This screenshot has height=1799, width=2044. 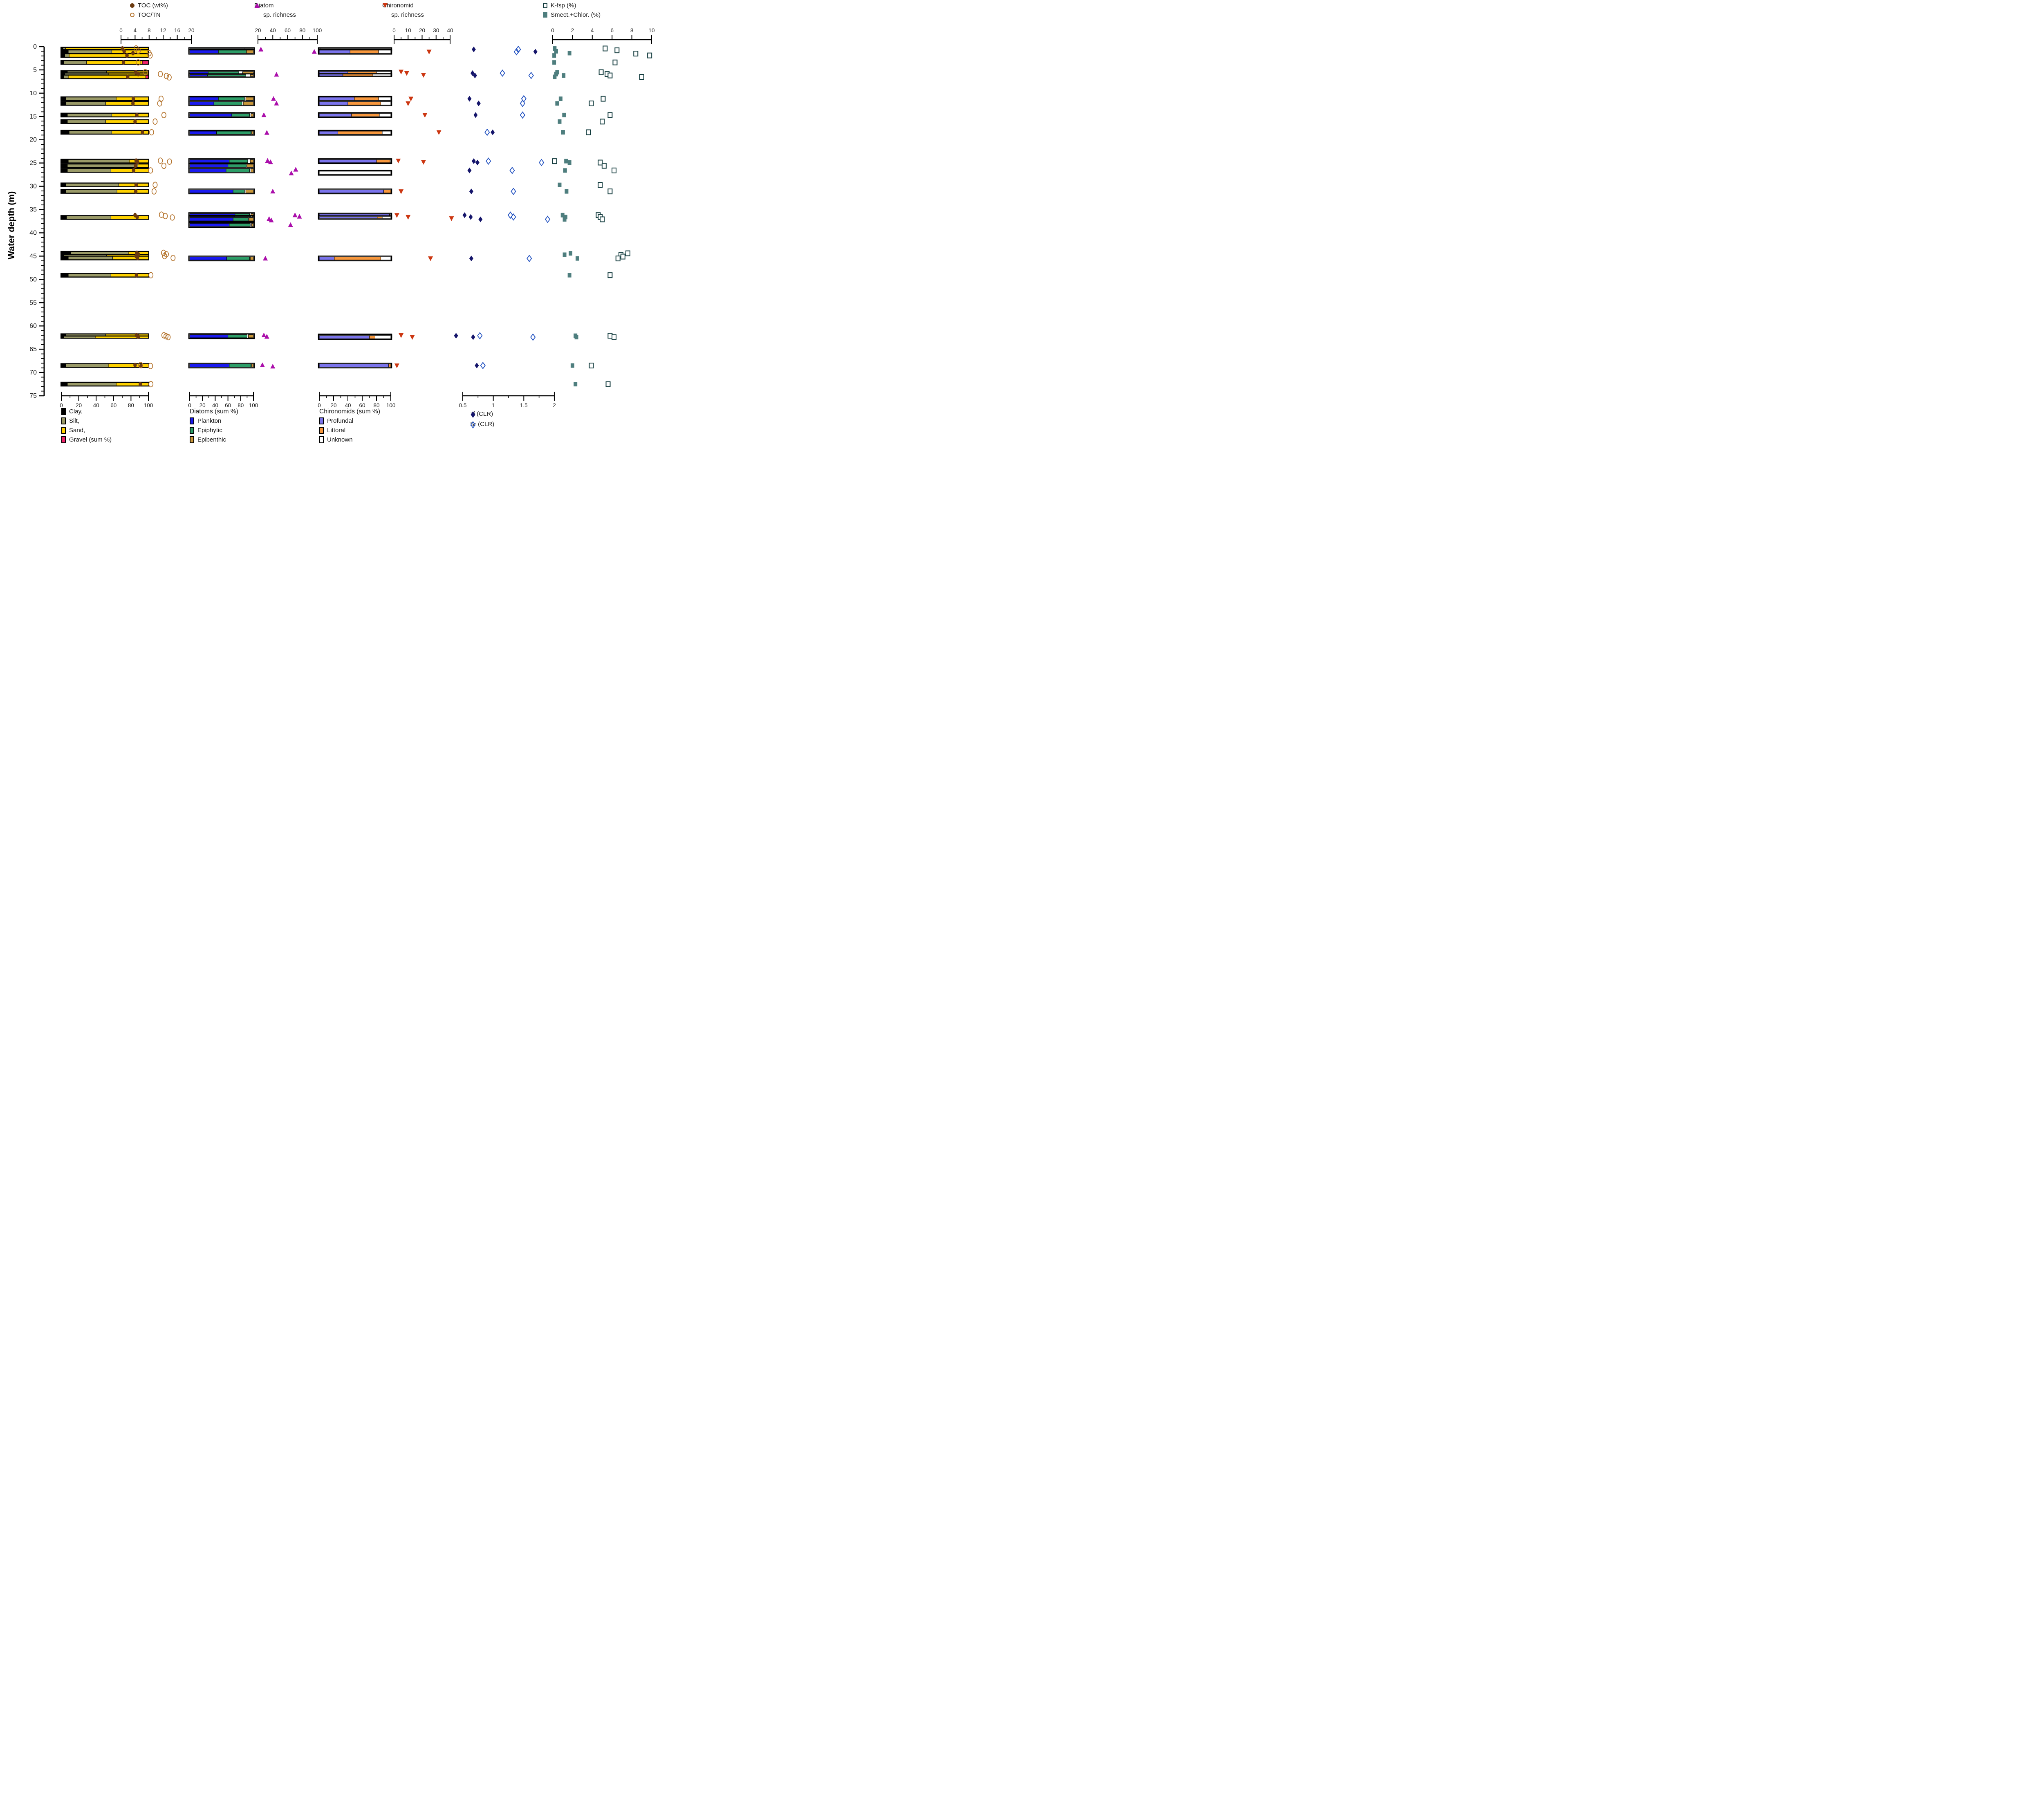 What do you see at coordinates (62, 405) in the screenshot?
I see `sediment-pct-axis-tick-label: 0` at bounding box center [62, 405].